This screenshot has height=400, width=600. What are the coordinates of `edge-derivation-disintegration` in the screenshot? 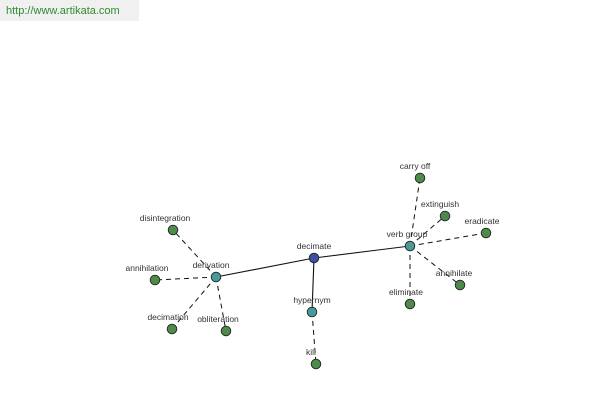 It's located at (194, 253).